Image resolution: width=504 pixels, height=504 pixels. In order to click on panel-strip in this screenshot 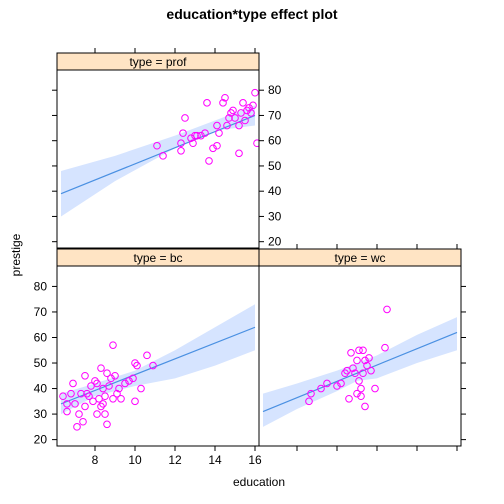, I will do `click(158, 61)`.